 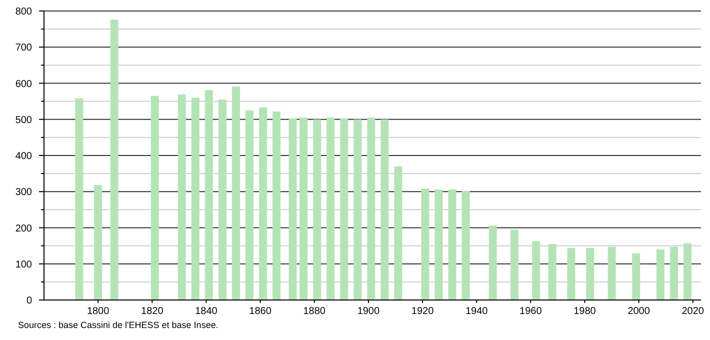 What do you see at coordinates (260, 311) in the screenshot?
I see `x-tick-label: 1860` at bounding box center [260, 311].